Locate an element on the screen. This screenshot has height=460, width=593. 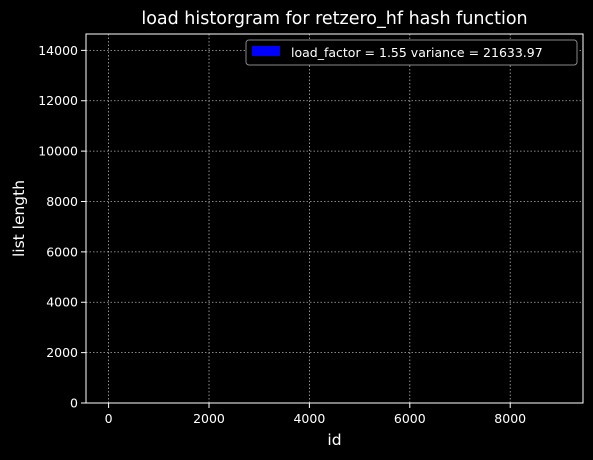
x-tick-label: 4000 is located at coordinates (309, 418).